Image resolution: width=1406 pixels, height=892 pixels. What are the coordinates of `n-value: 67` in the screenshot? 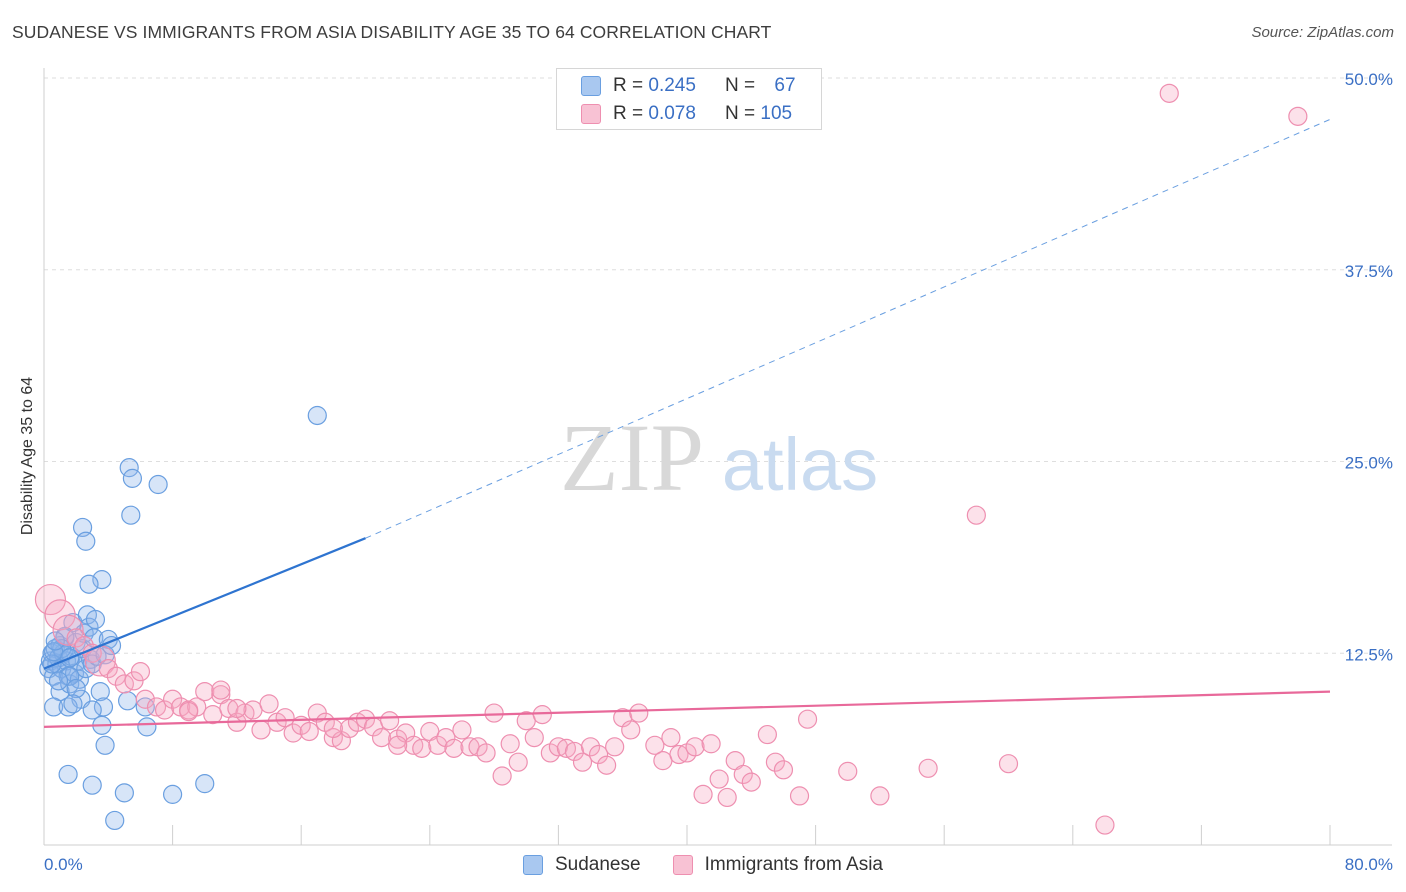 It's located at (785, 85).